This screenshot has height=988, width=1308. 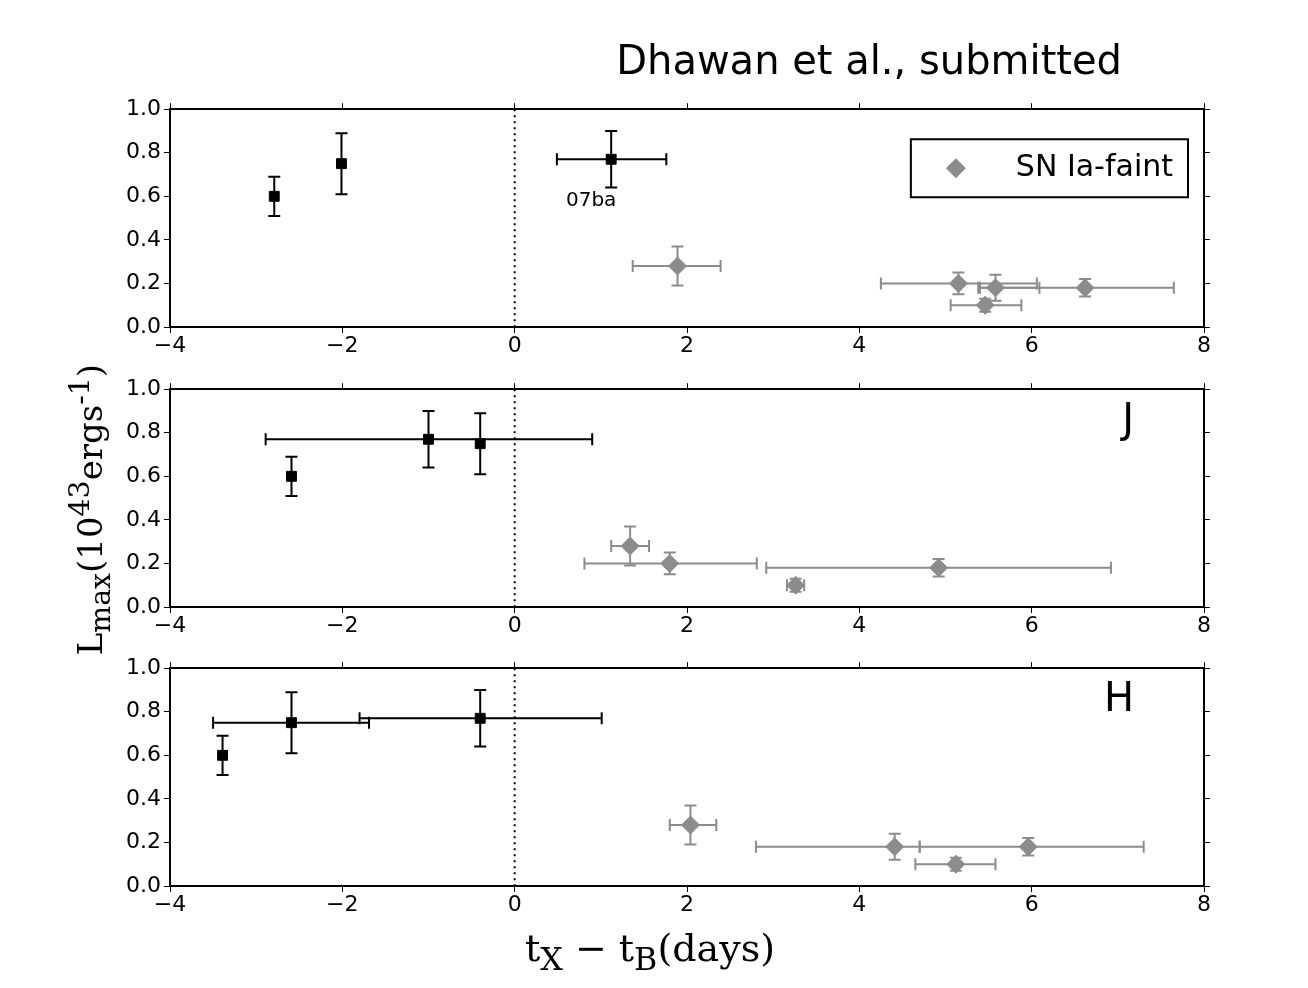 I want to click on legend-label: SN Ia-faint, so click(x=1094, y=165).